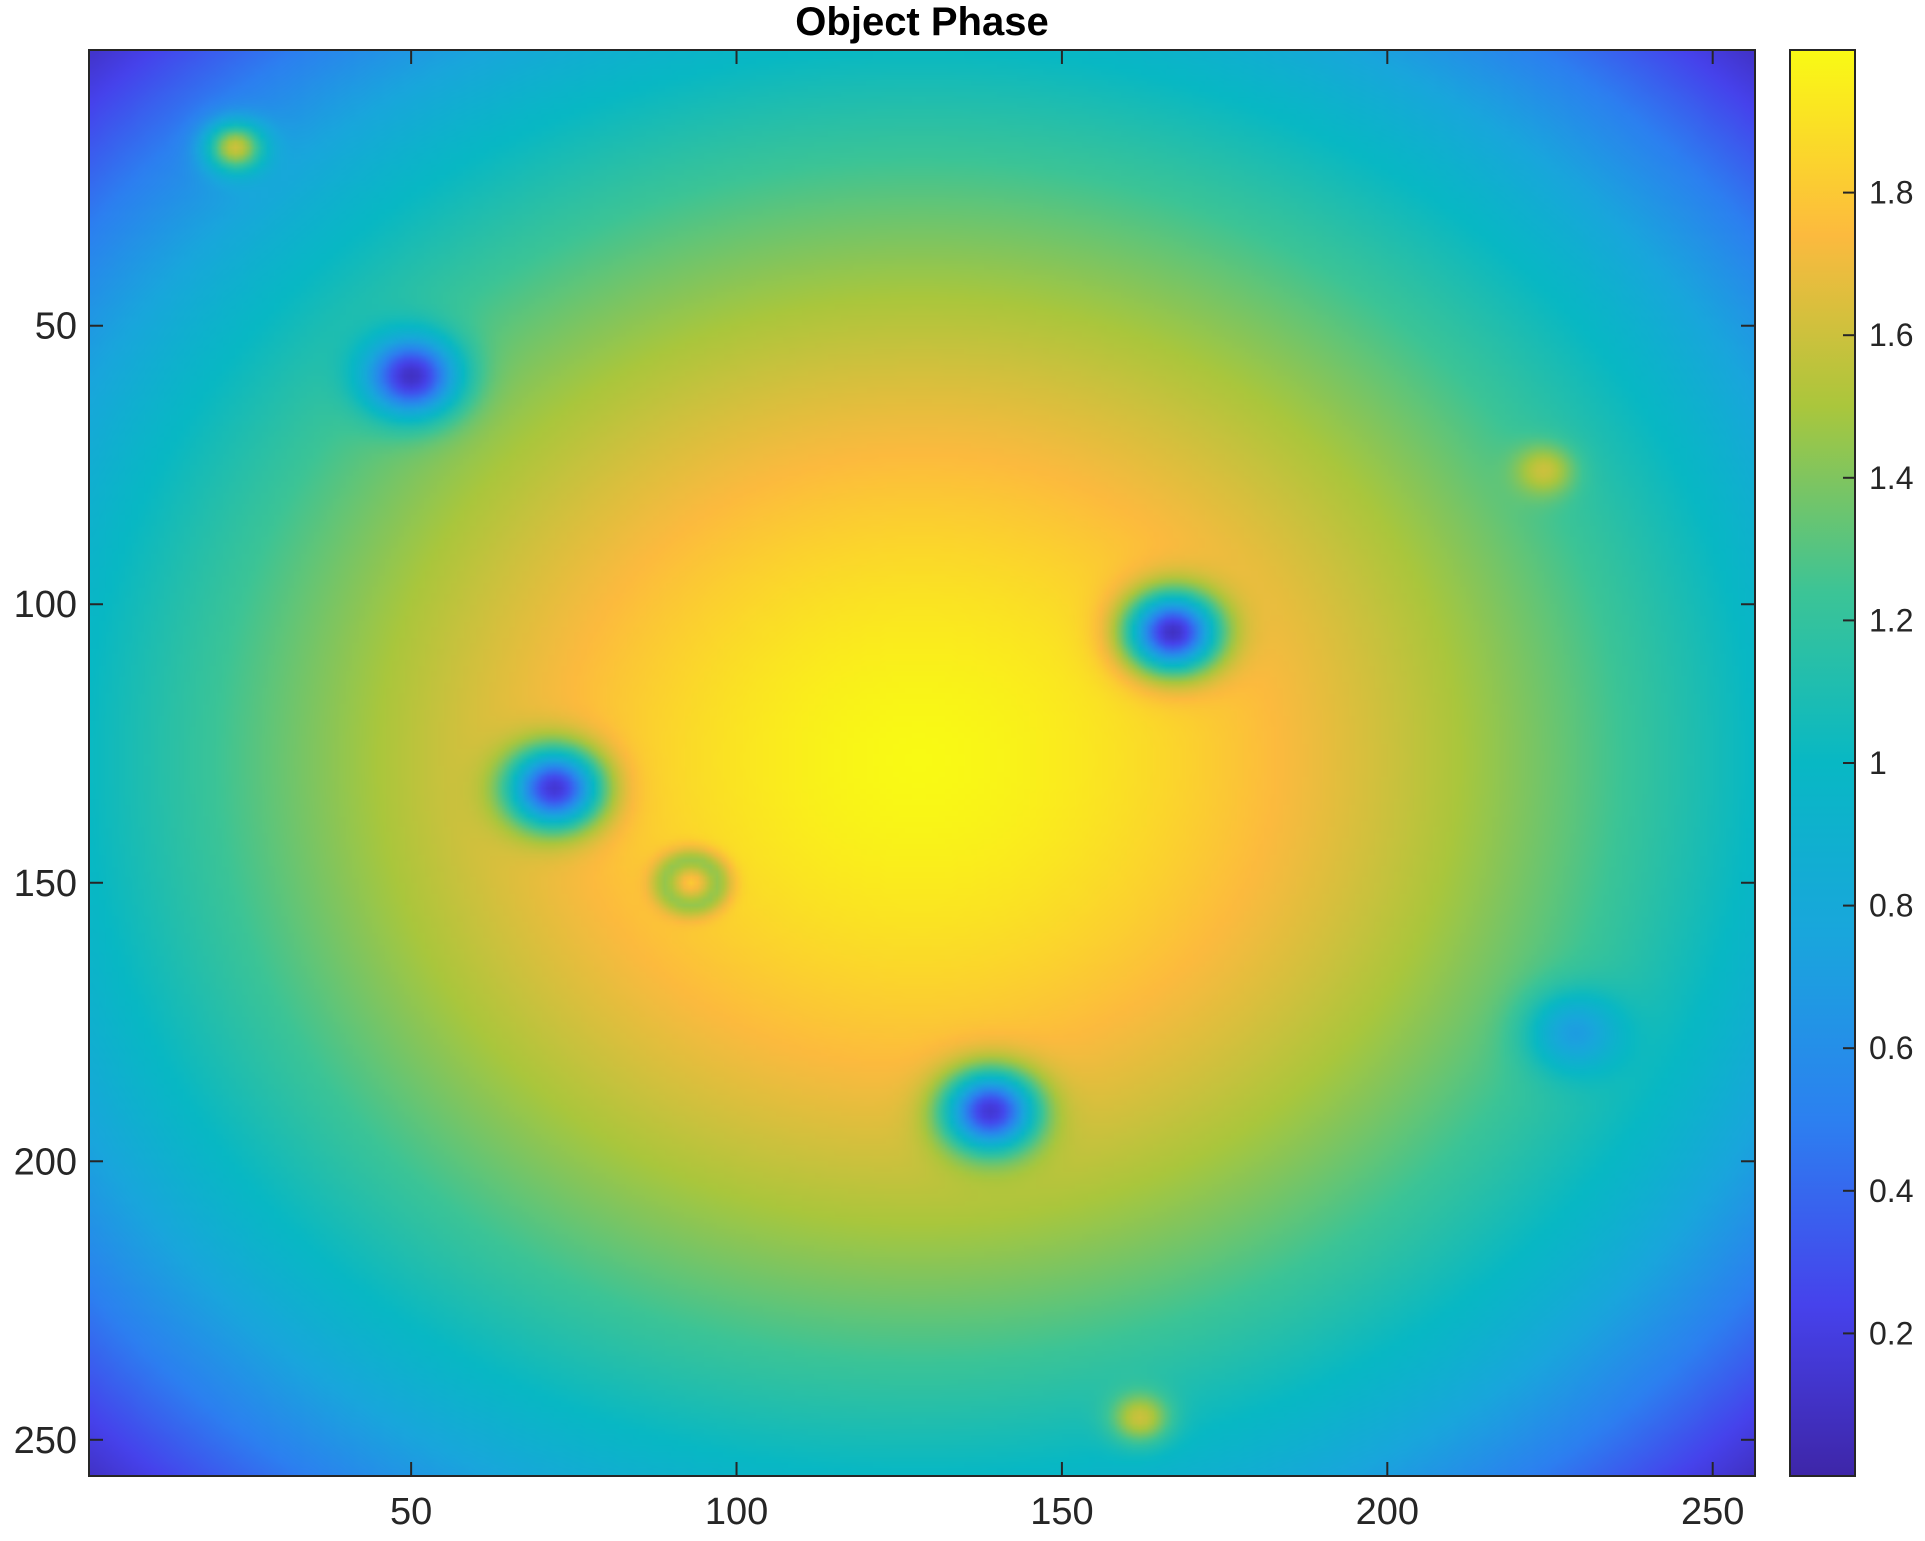 This screenshot has height=1541, width=1925. Describe the element at coordinates (736, 1512) in the screenshot. I see `x-tick-label: 100` at that location.